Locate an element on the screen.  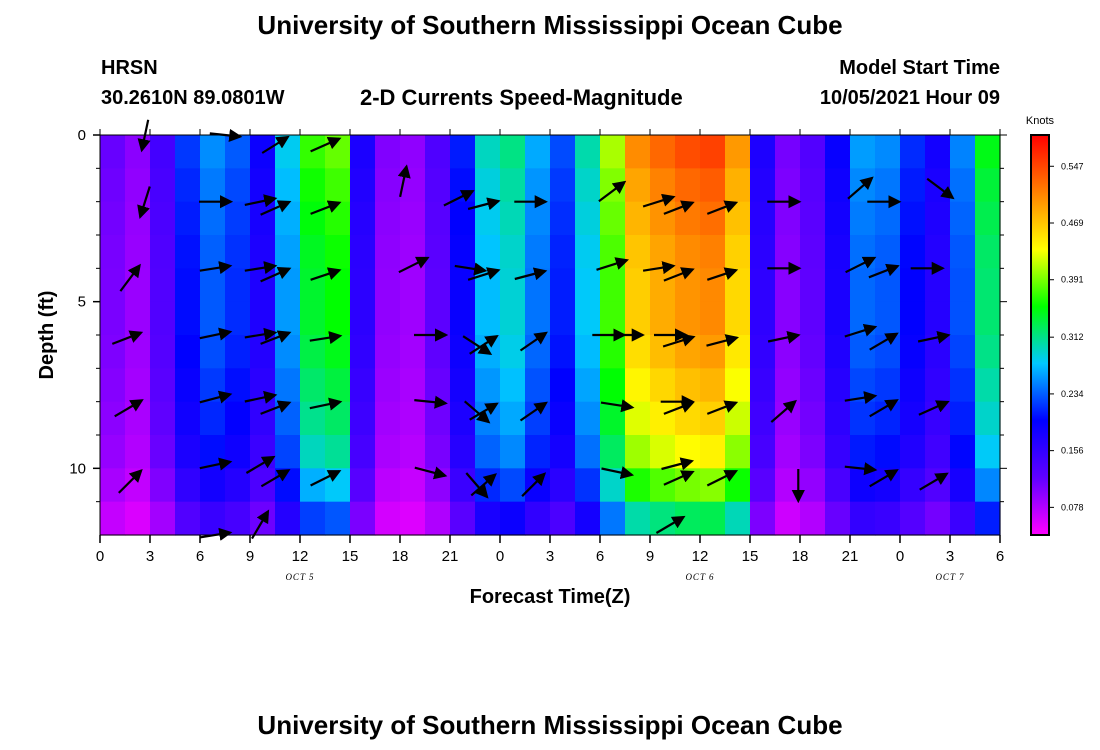
x-tick-label: 18 is located at coordinates (800, 556).